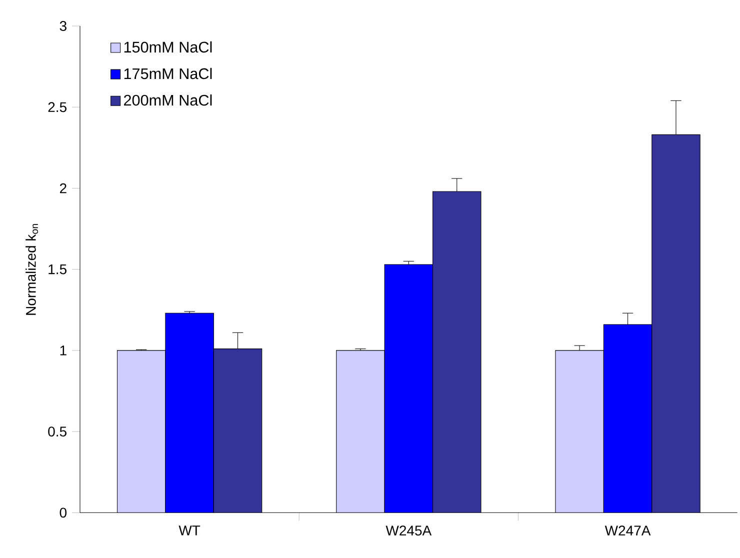  Describe the element at coordinates (63, 188) in the screenshot. I see `y-tick-label: 2` at that location.